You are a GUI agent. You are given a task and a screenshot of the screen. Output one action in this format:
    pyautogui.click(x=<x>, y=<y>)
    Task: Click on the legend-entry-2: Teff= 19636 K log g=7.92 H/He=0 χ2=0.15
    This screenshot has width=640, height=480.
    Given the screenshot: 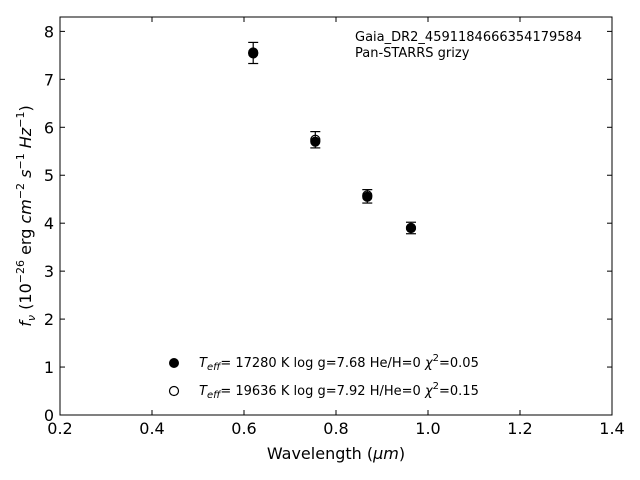 What is the action you would take?
    pyautogui.click(x=323, y=391)
    